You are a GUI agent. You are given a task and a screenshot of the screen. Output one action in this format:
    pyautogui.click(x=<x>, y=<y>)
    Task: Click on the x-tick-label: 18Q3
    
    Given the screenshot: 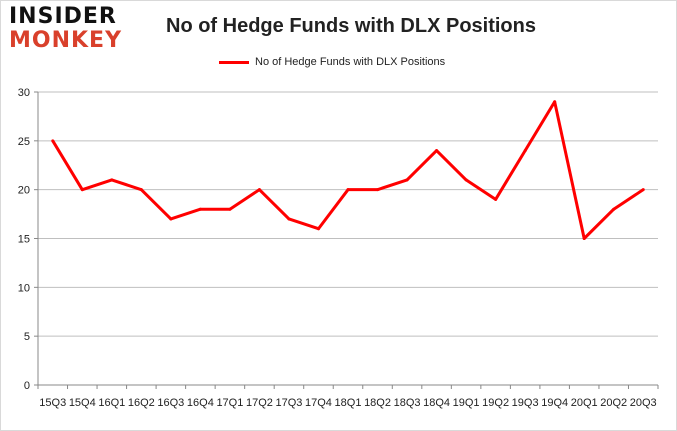 What is the action you would take?
    pyautogui.click(x=407, y=403)
    